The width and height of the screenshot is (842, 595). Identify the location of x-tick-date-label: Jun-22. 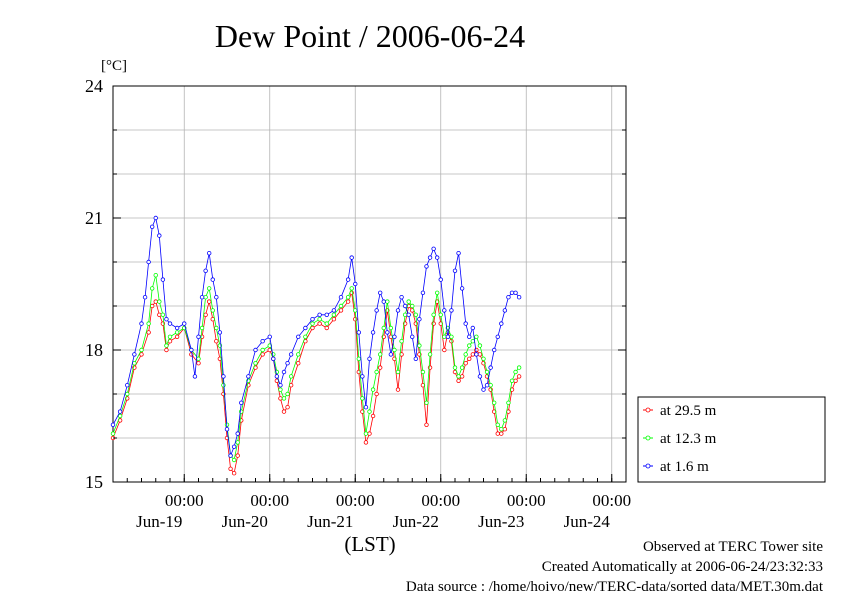
(416, 521).